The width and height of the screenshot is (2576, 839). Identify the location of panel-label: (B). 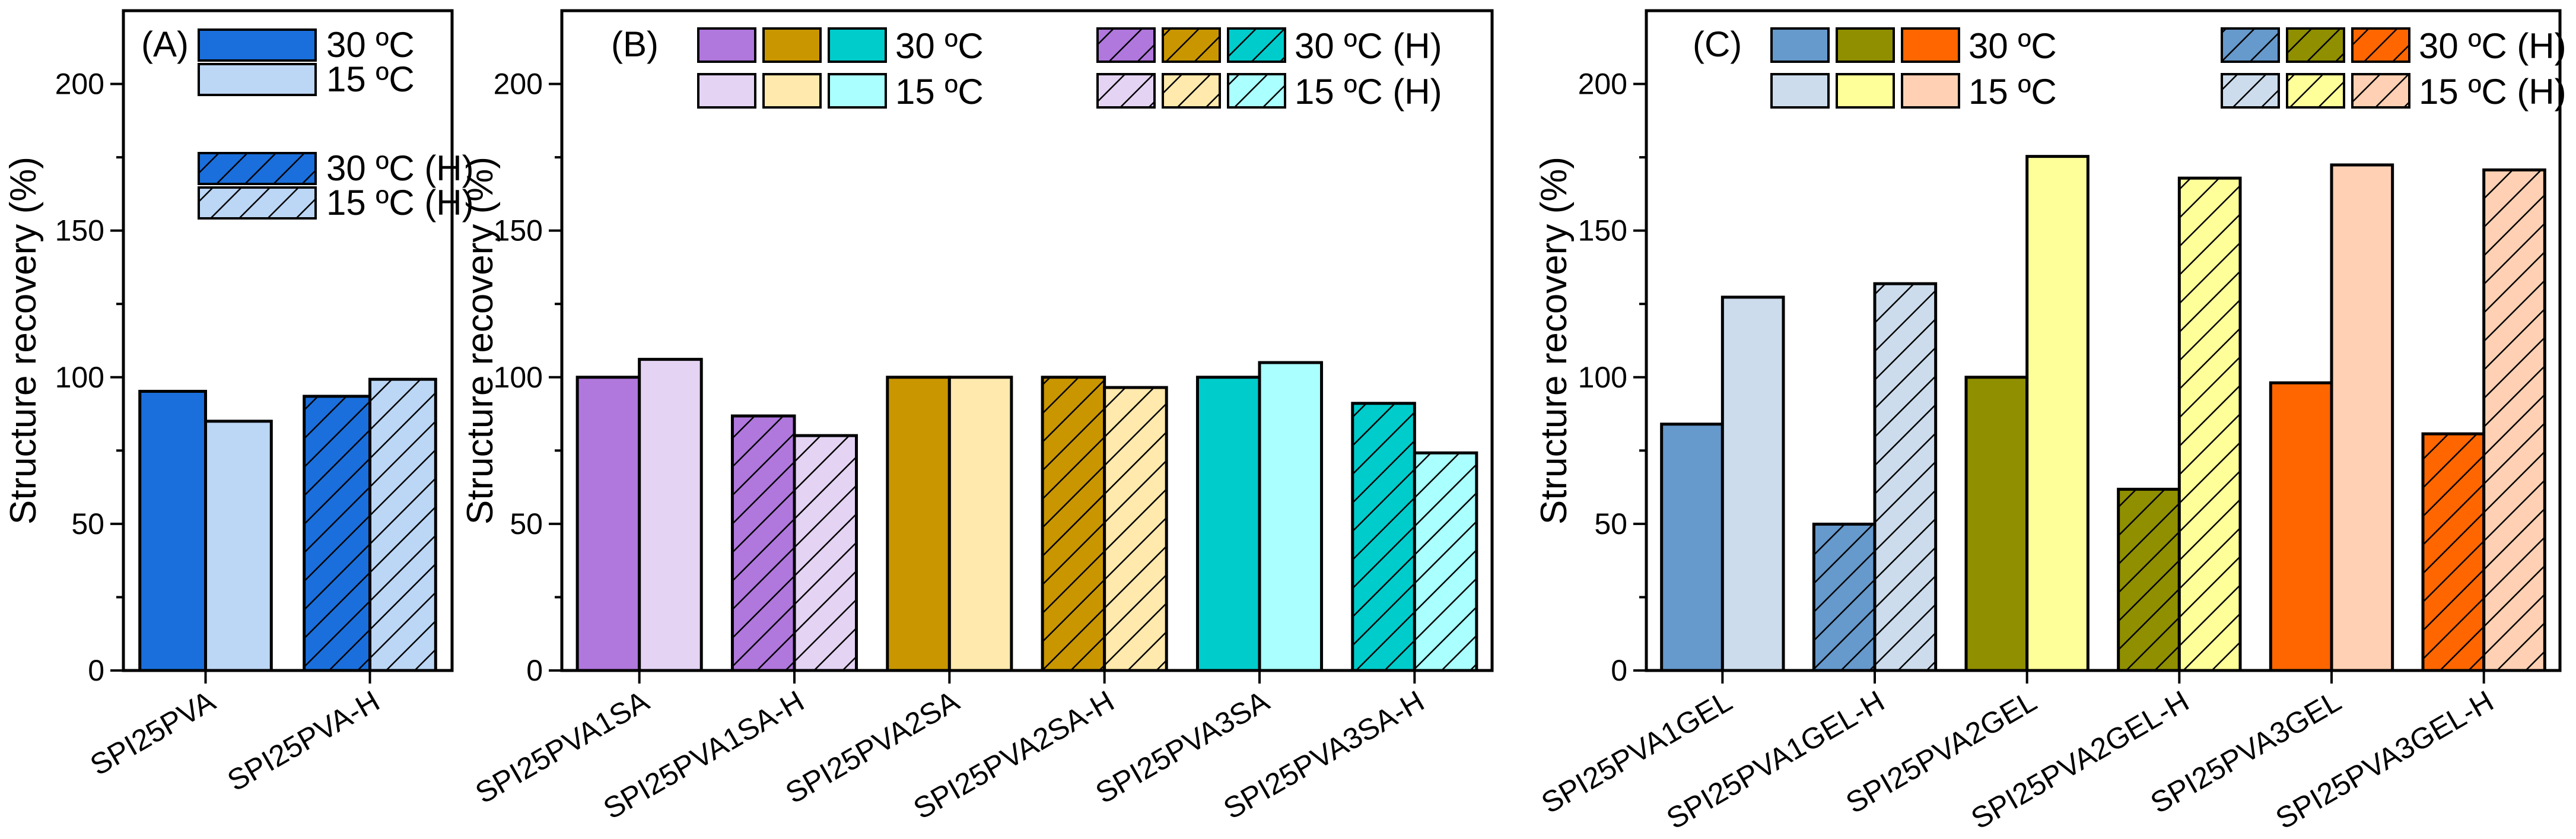
(635, 44).